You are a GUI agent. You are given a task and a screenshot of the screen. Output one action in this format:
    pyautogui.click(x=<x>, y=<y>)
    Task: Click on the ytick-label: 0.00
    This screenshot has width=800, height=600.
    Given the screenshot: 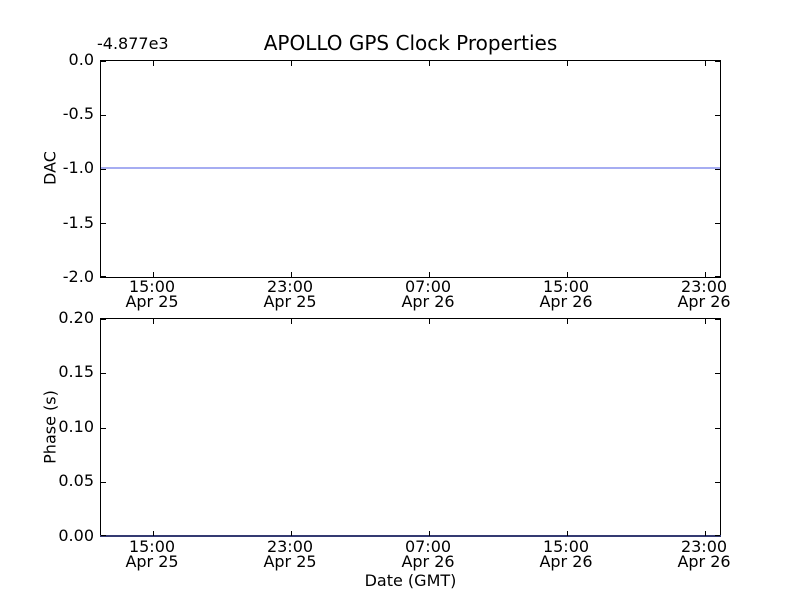 What is the action you would take?
    pyautogui.click(x=76, y=535)
    